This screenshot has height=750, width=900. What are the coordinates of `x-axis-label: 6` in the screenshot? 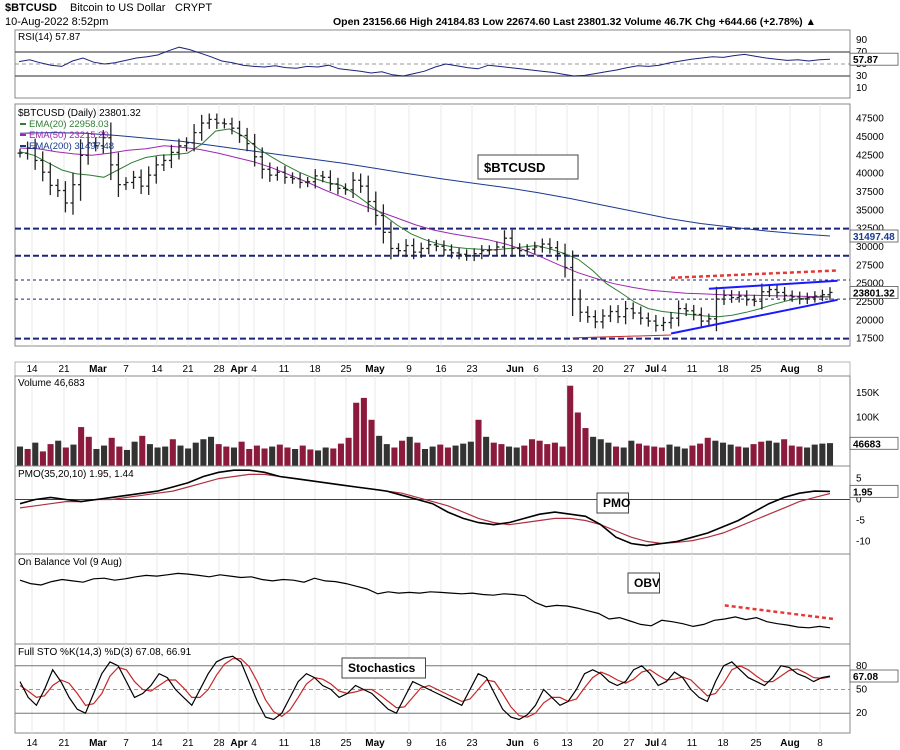 It's located at (536, 369).